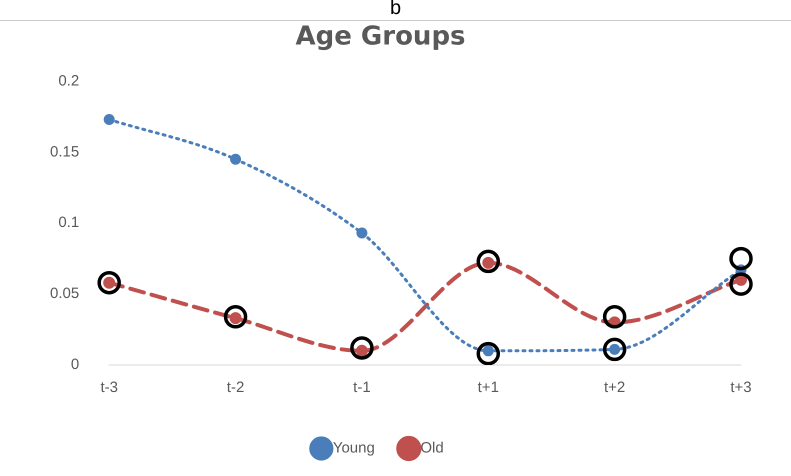 This screenshot has width=791, height=476. What do you see at coordinates (488, 387) in the screenshot?
I see `x-tick-label: t+1` at bounding box center [488, 387].